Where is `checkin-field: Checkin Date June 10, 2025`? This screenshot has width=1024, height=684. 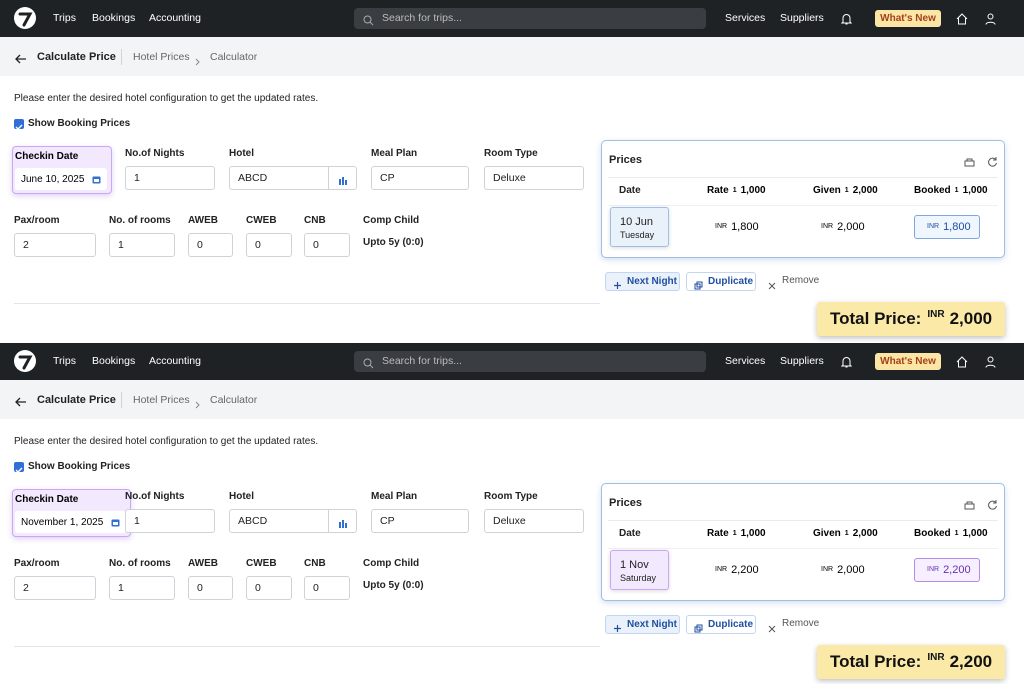
checkin-field: Checkin Date June 10, 2025 is located at coordinates (62, 170).